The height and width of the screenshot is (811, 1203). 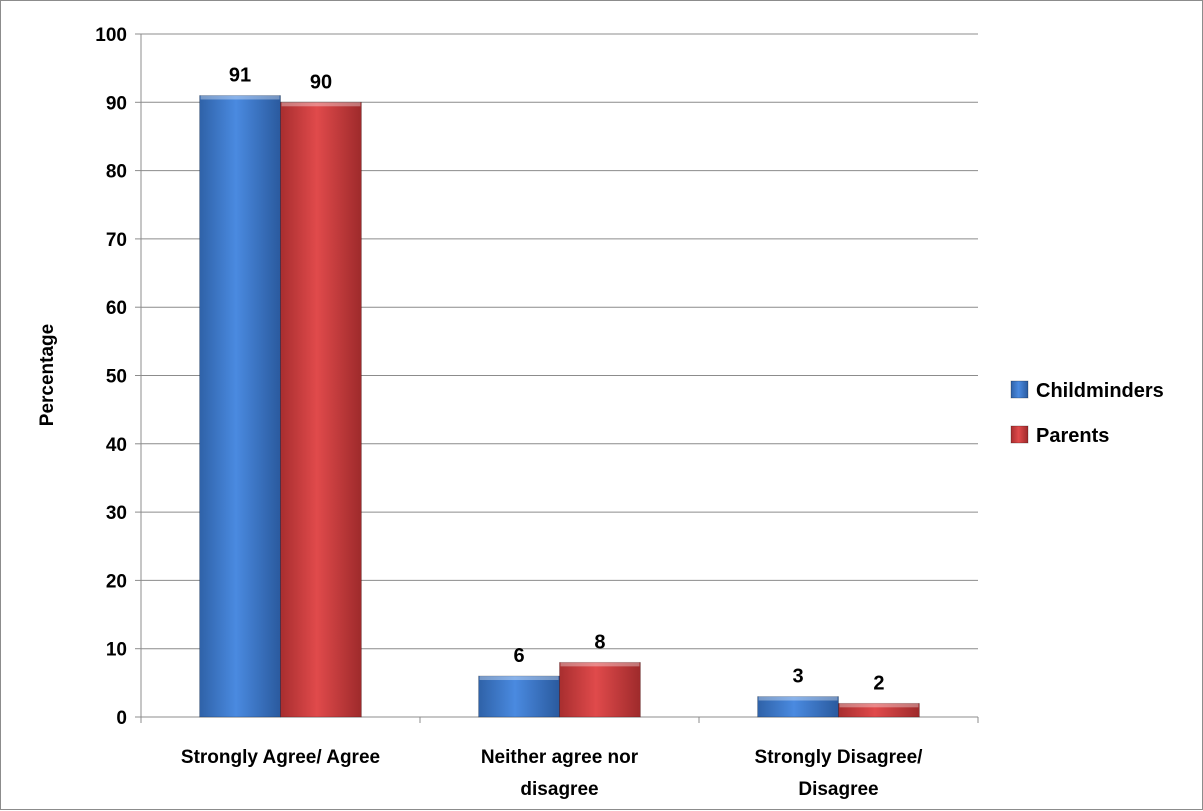 I want to click on y-tick-label: 0, so click(x=121, y=718).